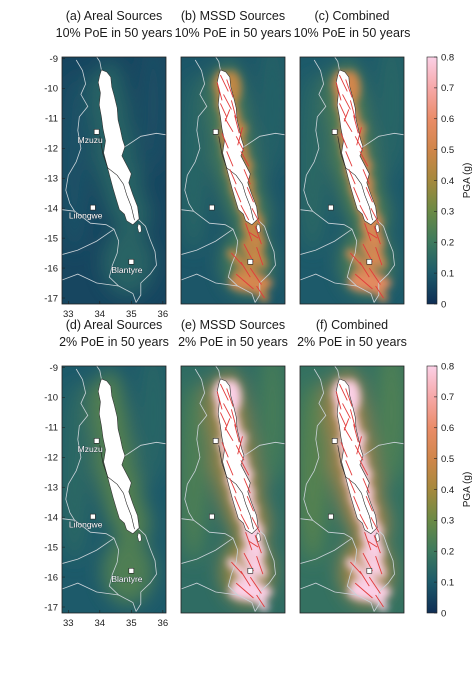 The image size is (474, 689). I want to click on lat-tick-label: -17, so click(51, 607).